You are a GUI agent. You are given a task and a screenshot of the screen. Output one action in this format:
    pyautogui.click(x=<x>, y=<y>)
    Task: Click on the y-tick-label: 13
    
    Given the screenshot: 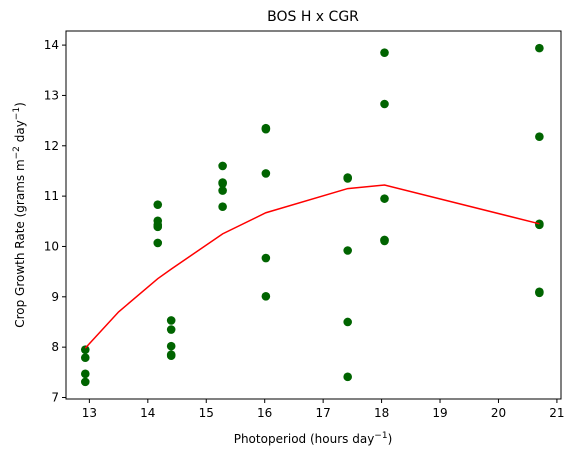 What is the action you would take?
    pyautogui.click(x=51, y=95)
    